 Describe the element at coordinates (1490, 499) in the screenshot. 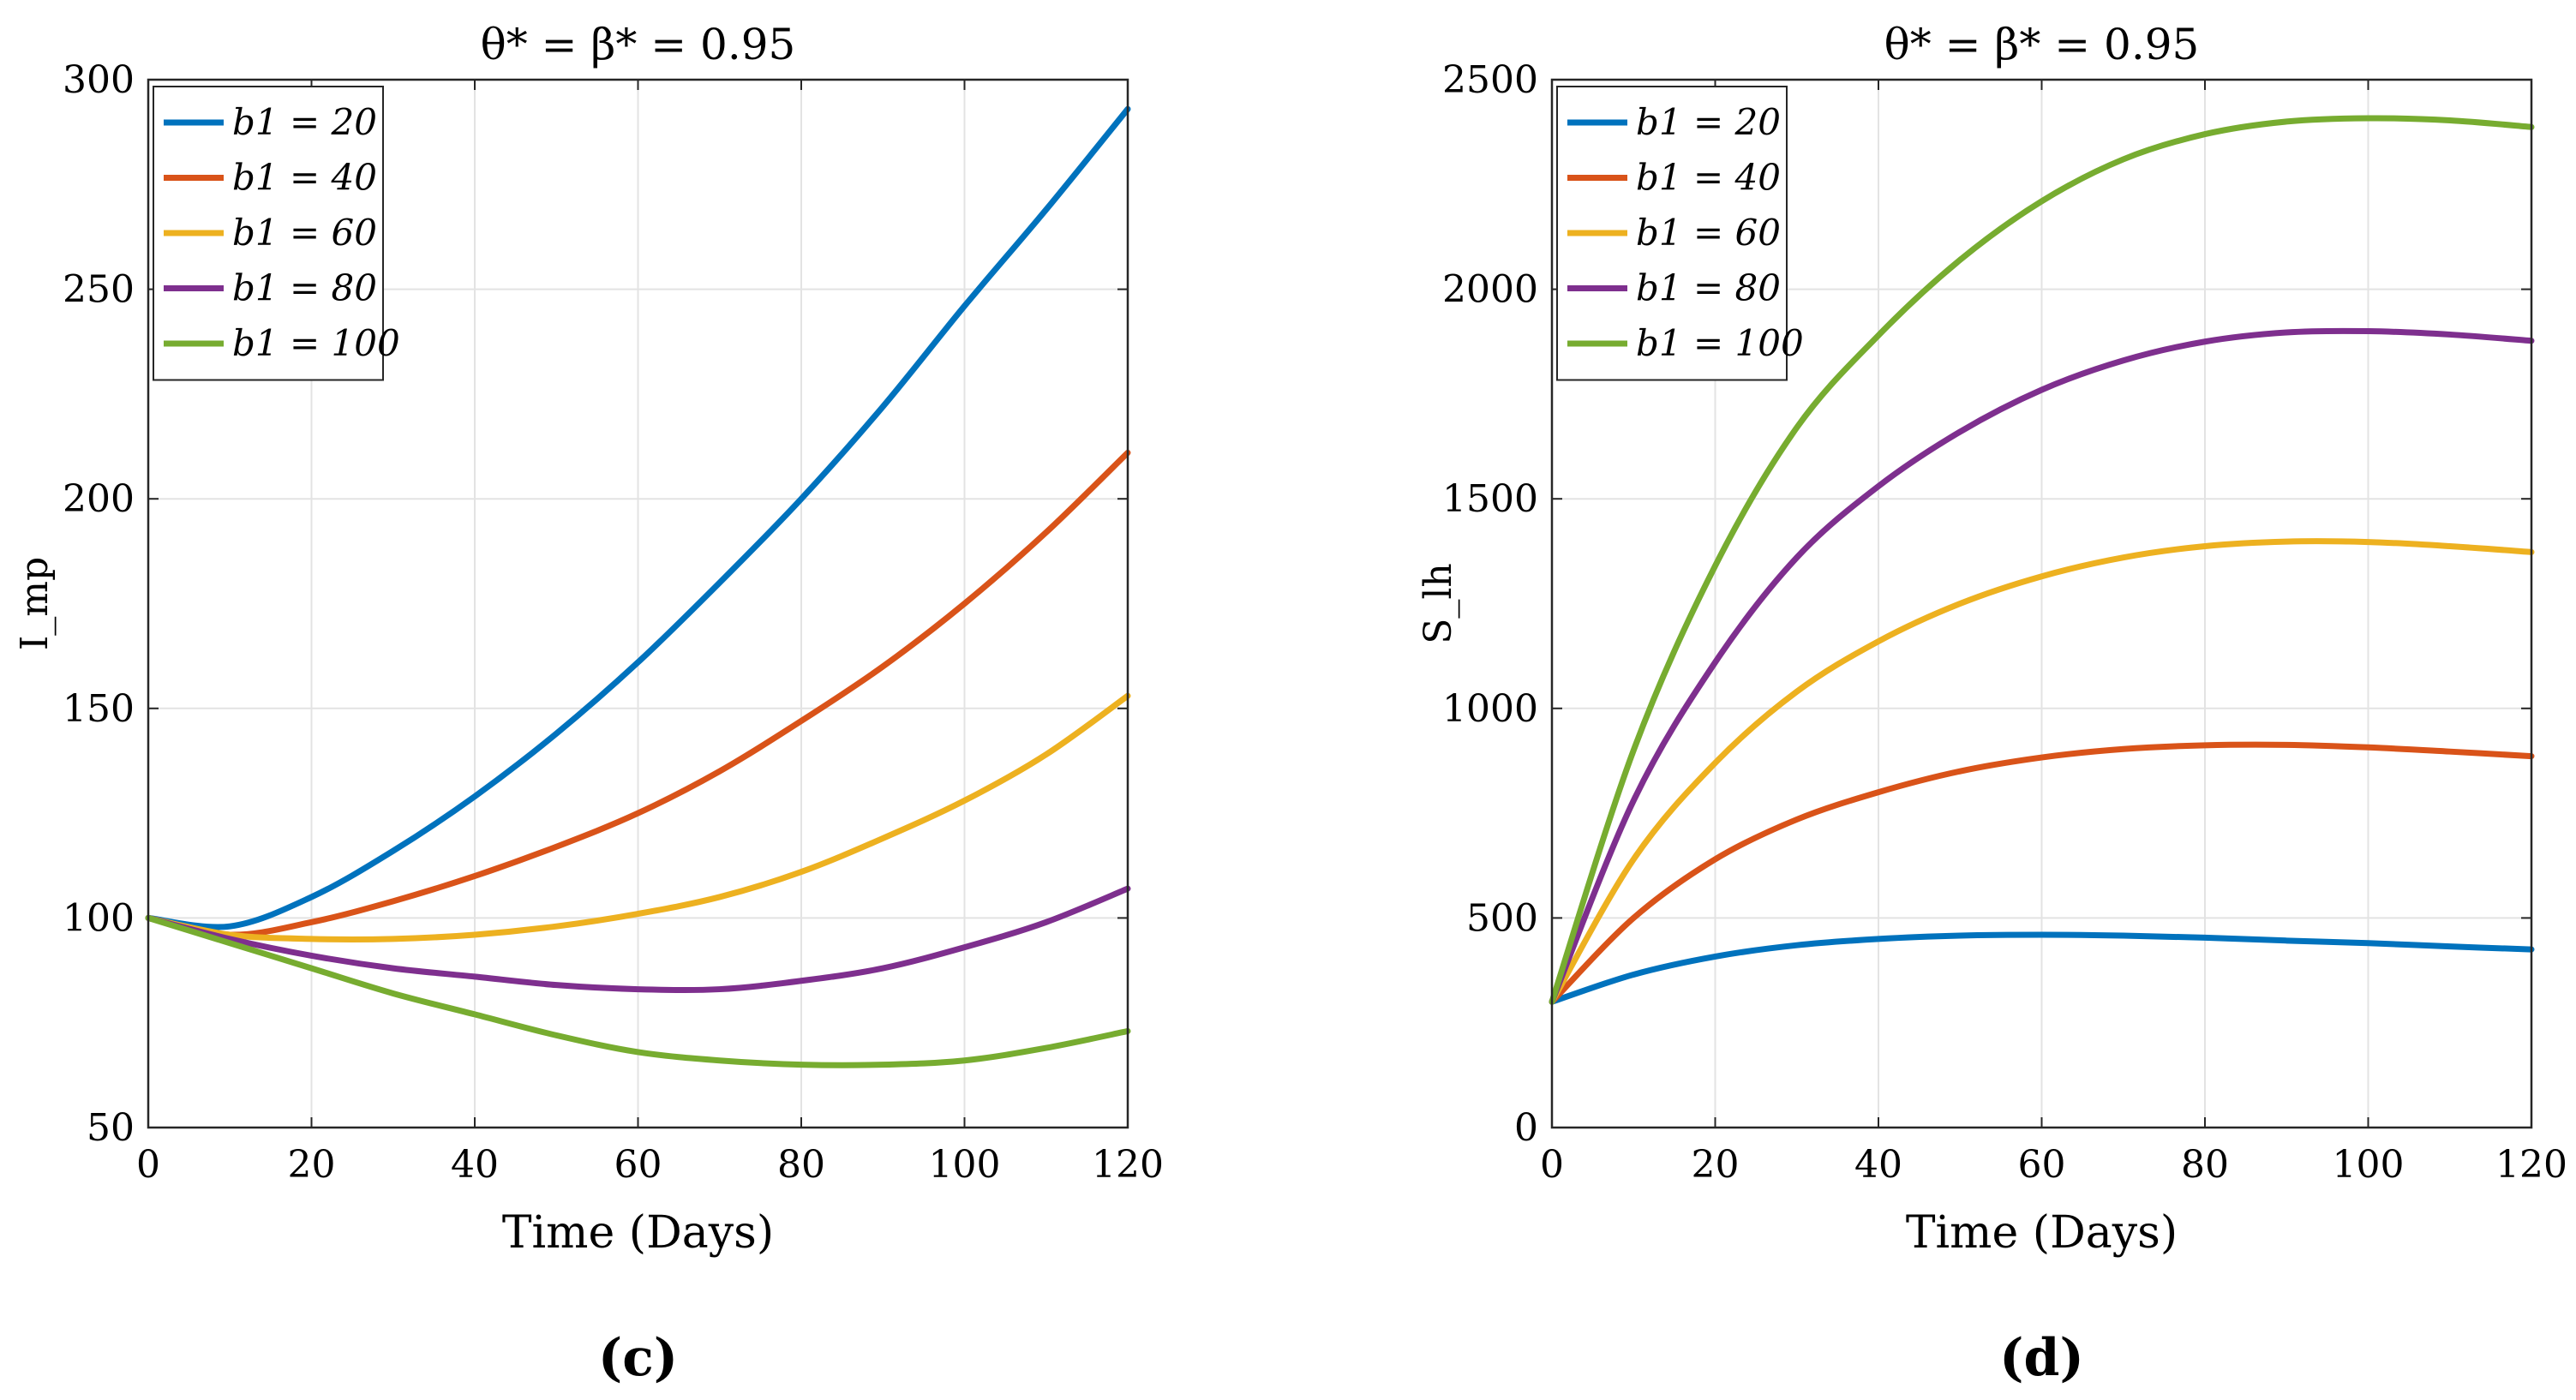

I see `y-tick-label: 1500` at that location.